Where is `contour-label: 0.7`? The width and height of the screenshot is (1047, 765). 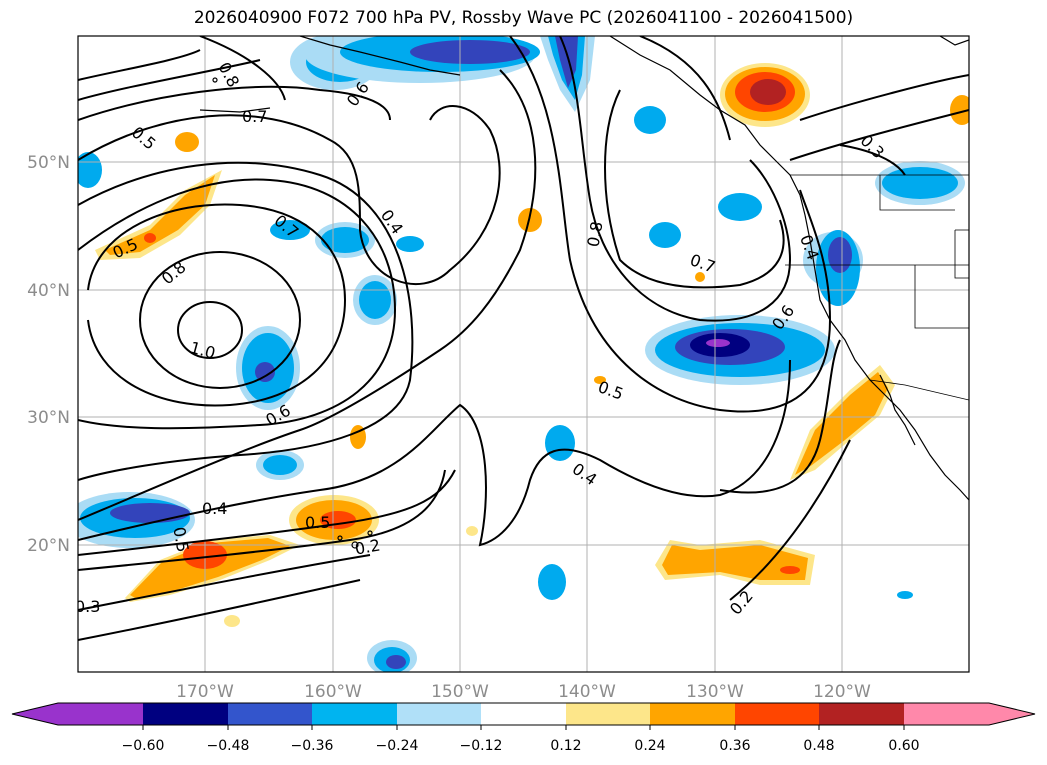
contour-label: 0.7 is located at coordinates (254, 116).